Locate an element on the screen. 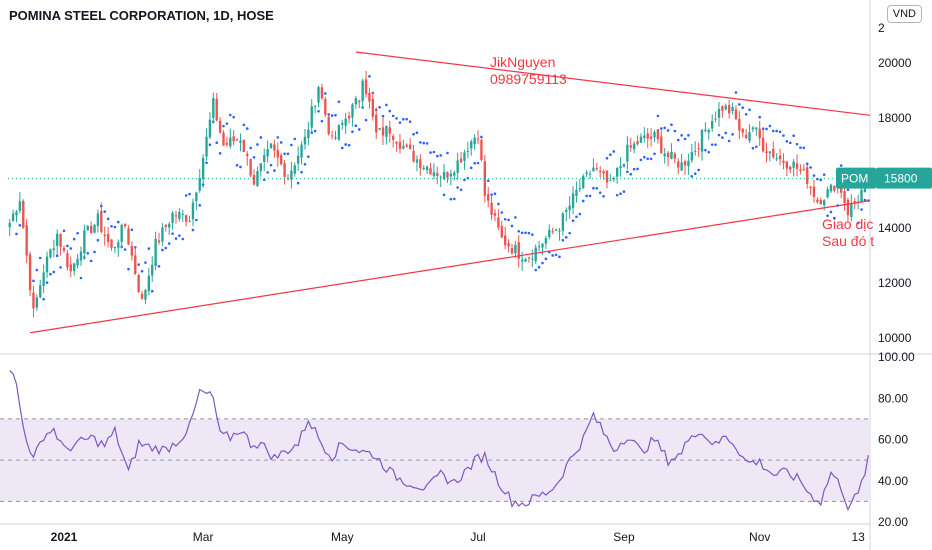  currency-badge: VND is located at coordinates (904, 14).